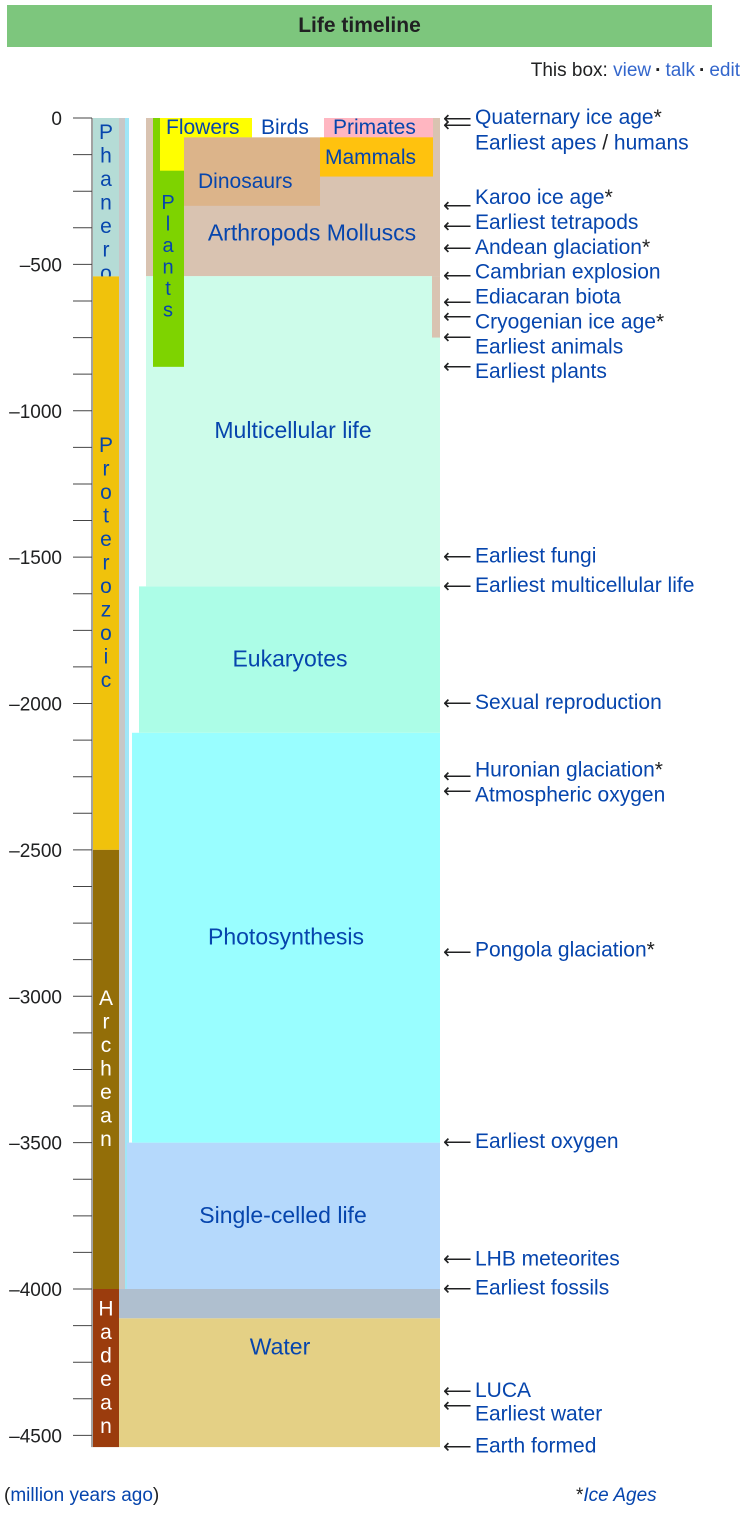  What do you see at coordinates (280, 1347) in the screenshot?
I see `band-label-water: Water` at bounding box center [280, 1347].